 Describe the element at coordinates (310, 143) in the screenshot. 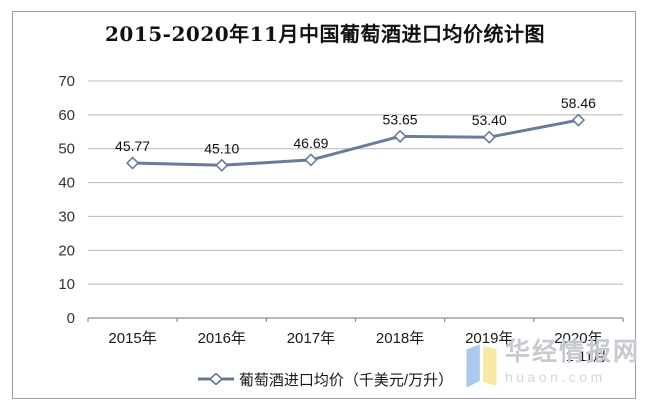

I see `data-label: 46.69` at that location.